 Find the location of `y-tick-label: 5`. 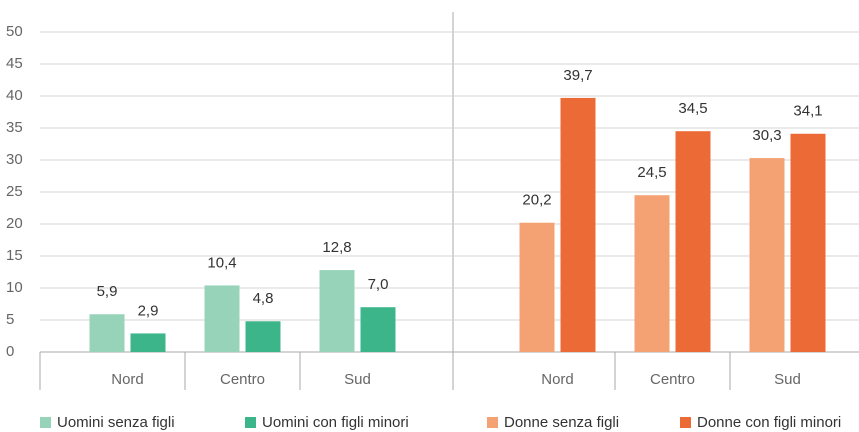

y-tick-label: 5 is located at coordinates (10, 319).